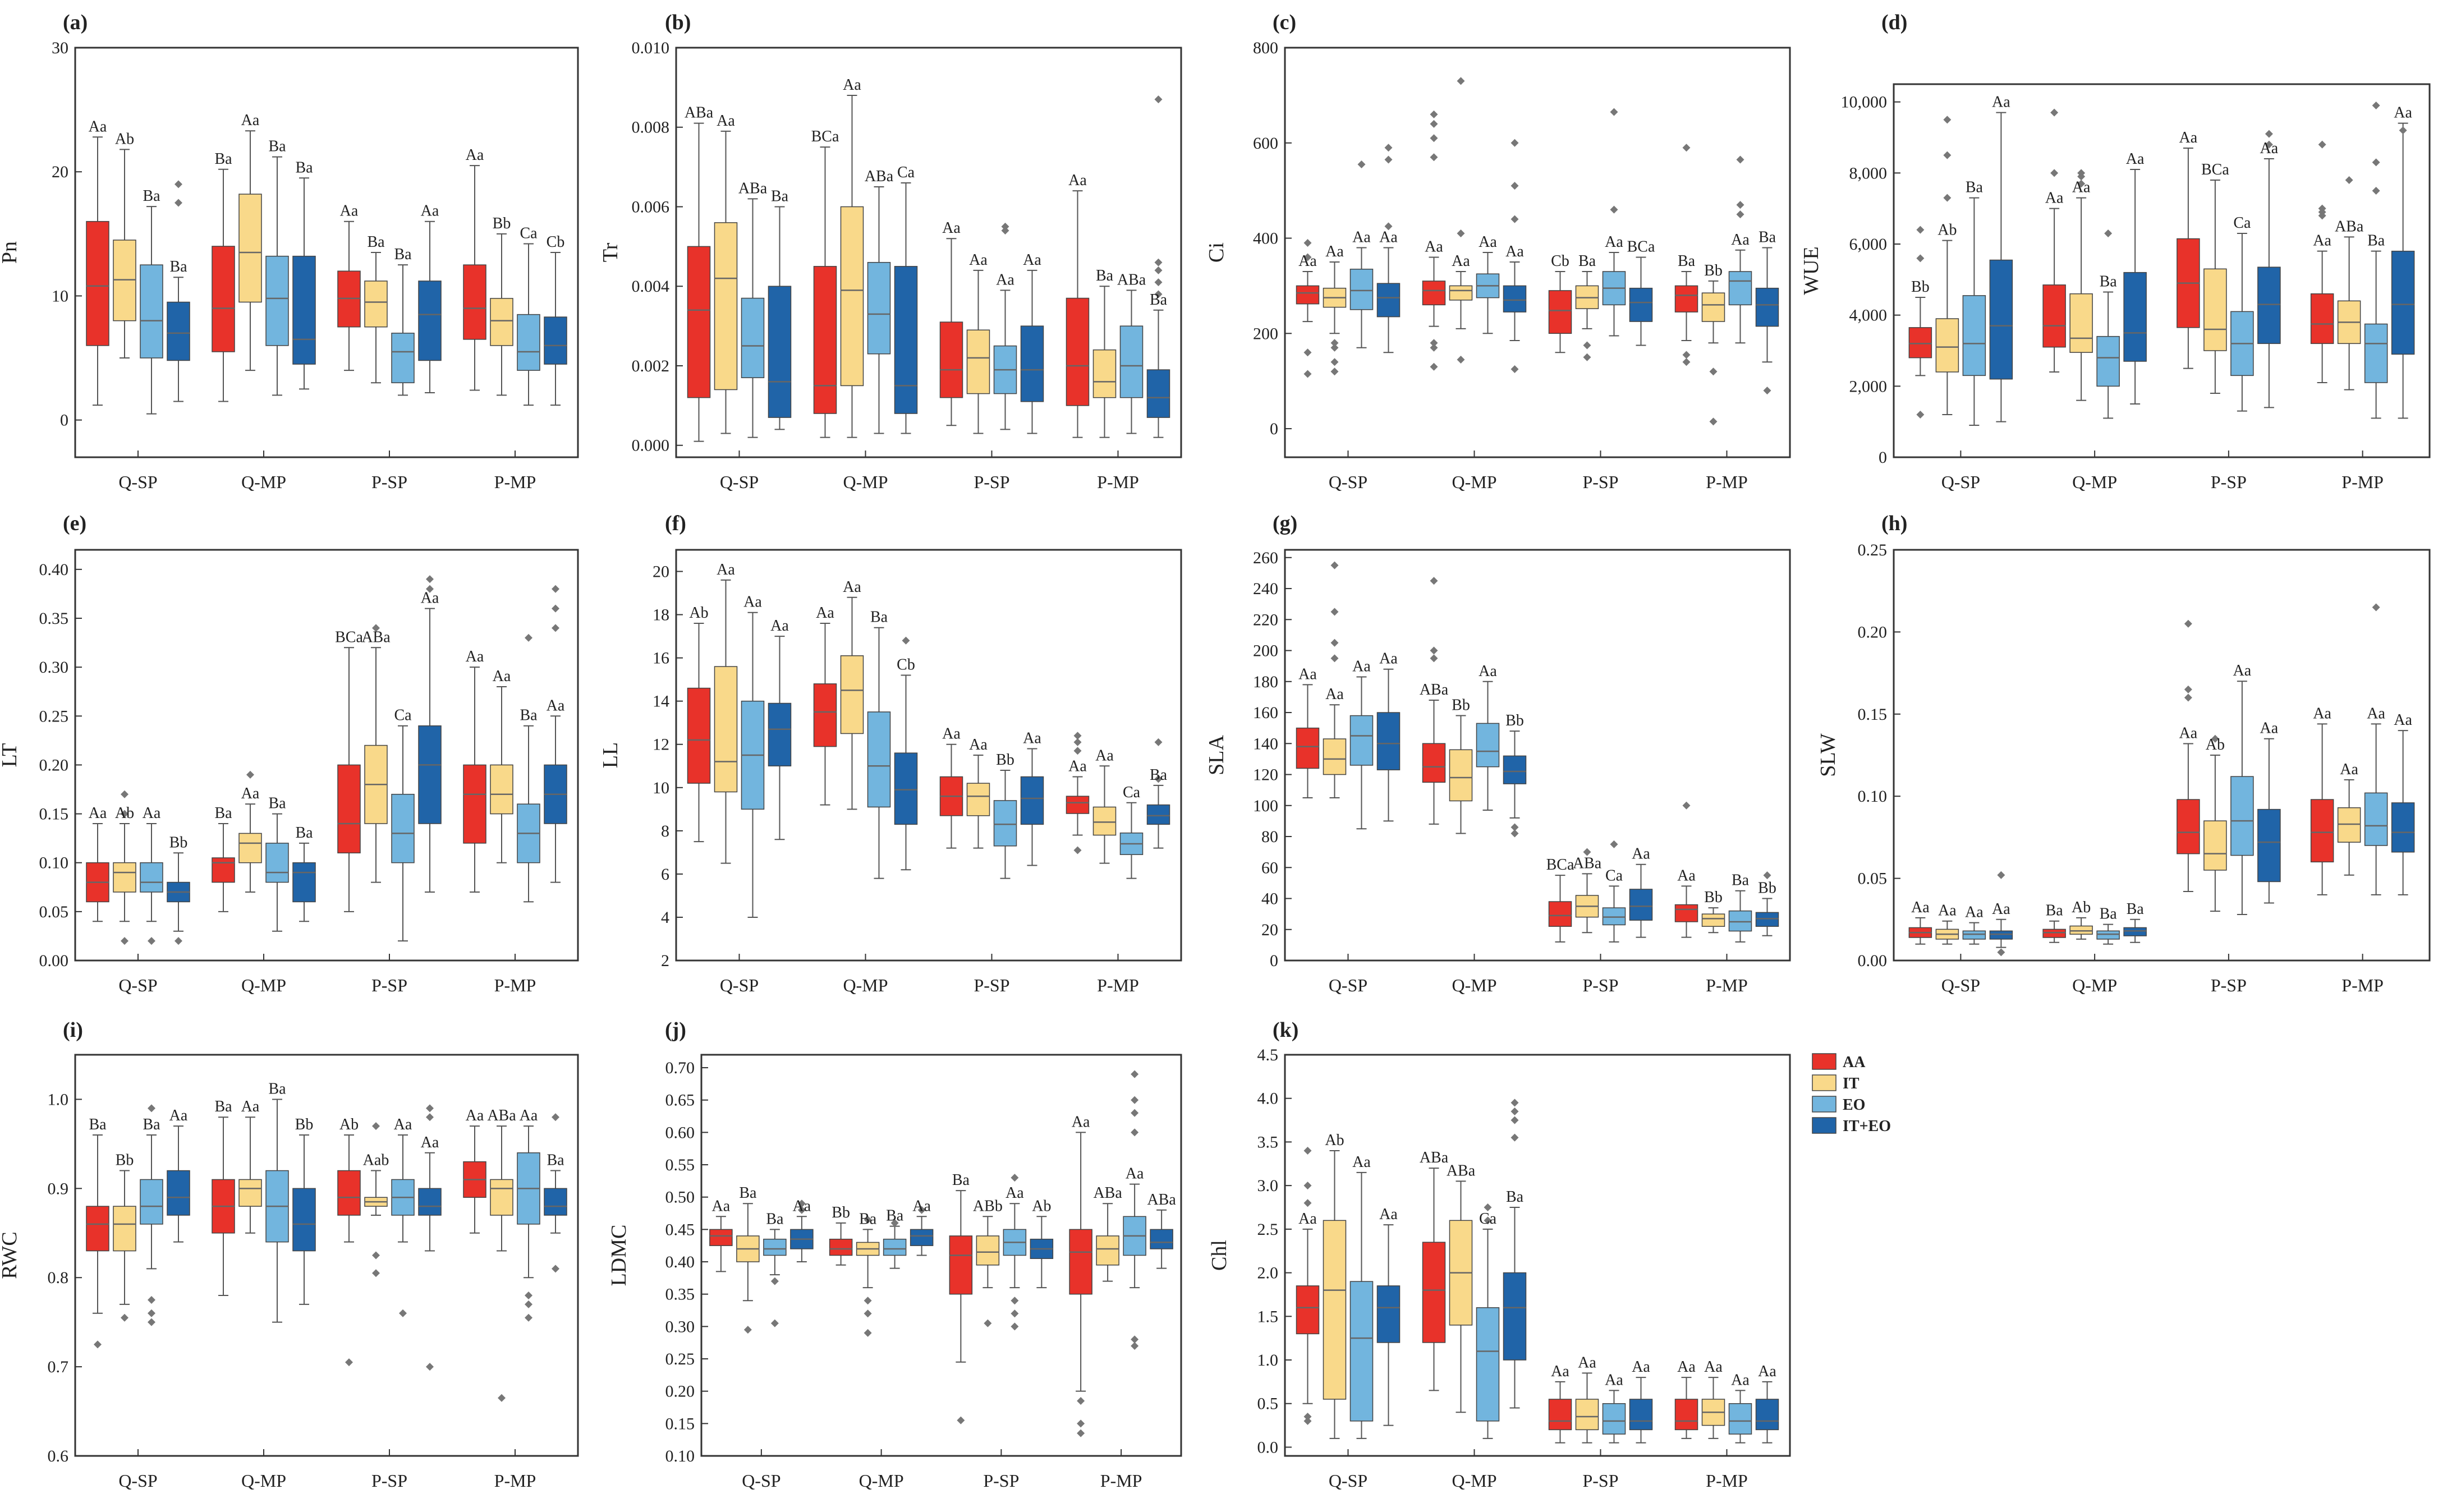 This screenshot has height=1512, width=2438. What do you see at coordinates (250, 241) in the screenshot?
I see `box-IT-Q-MP: Aa` at bounding box center [250, 241].